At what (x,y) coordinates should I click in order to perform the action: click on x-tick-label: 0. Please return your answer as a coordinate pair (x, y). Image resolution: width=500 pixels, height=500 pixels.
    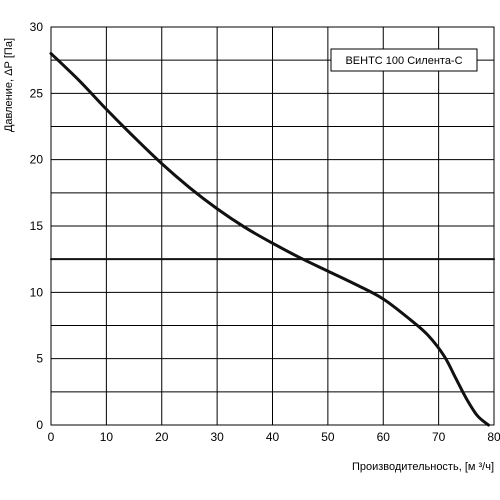
    Looking at the image, I should click on (51, 437).